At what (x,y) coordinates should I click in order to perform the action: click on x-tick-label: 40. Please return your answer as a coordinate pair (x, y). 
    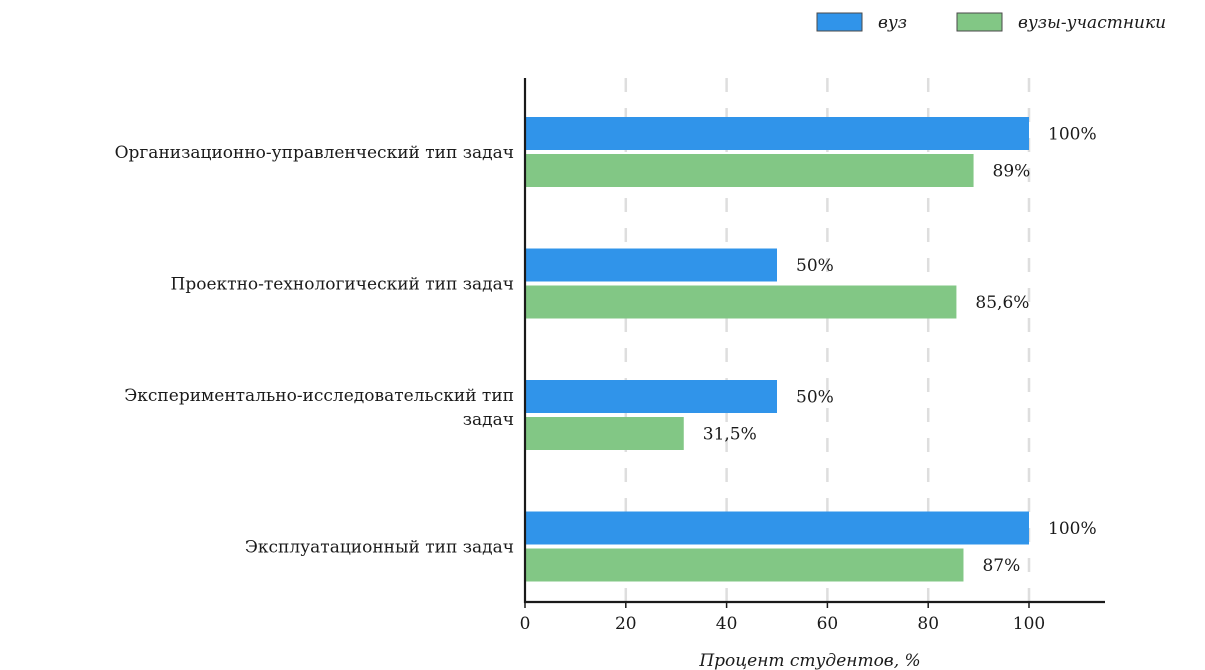
    Looking at the image, I should click on (727, 624).